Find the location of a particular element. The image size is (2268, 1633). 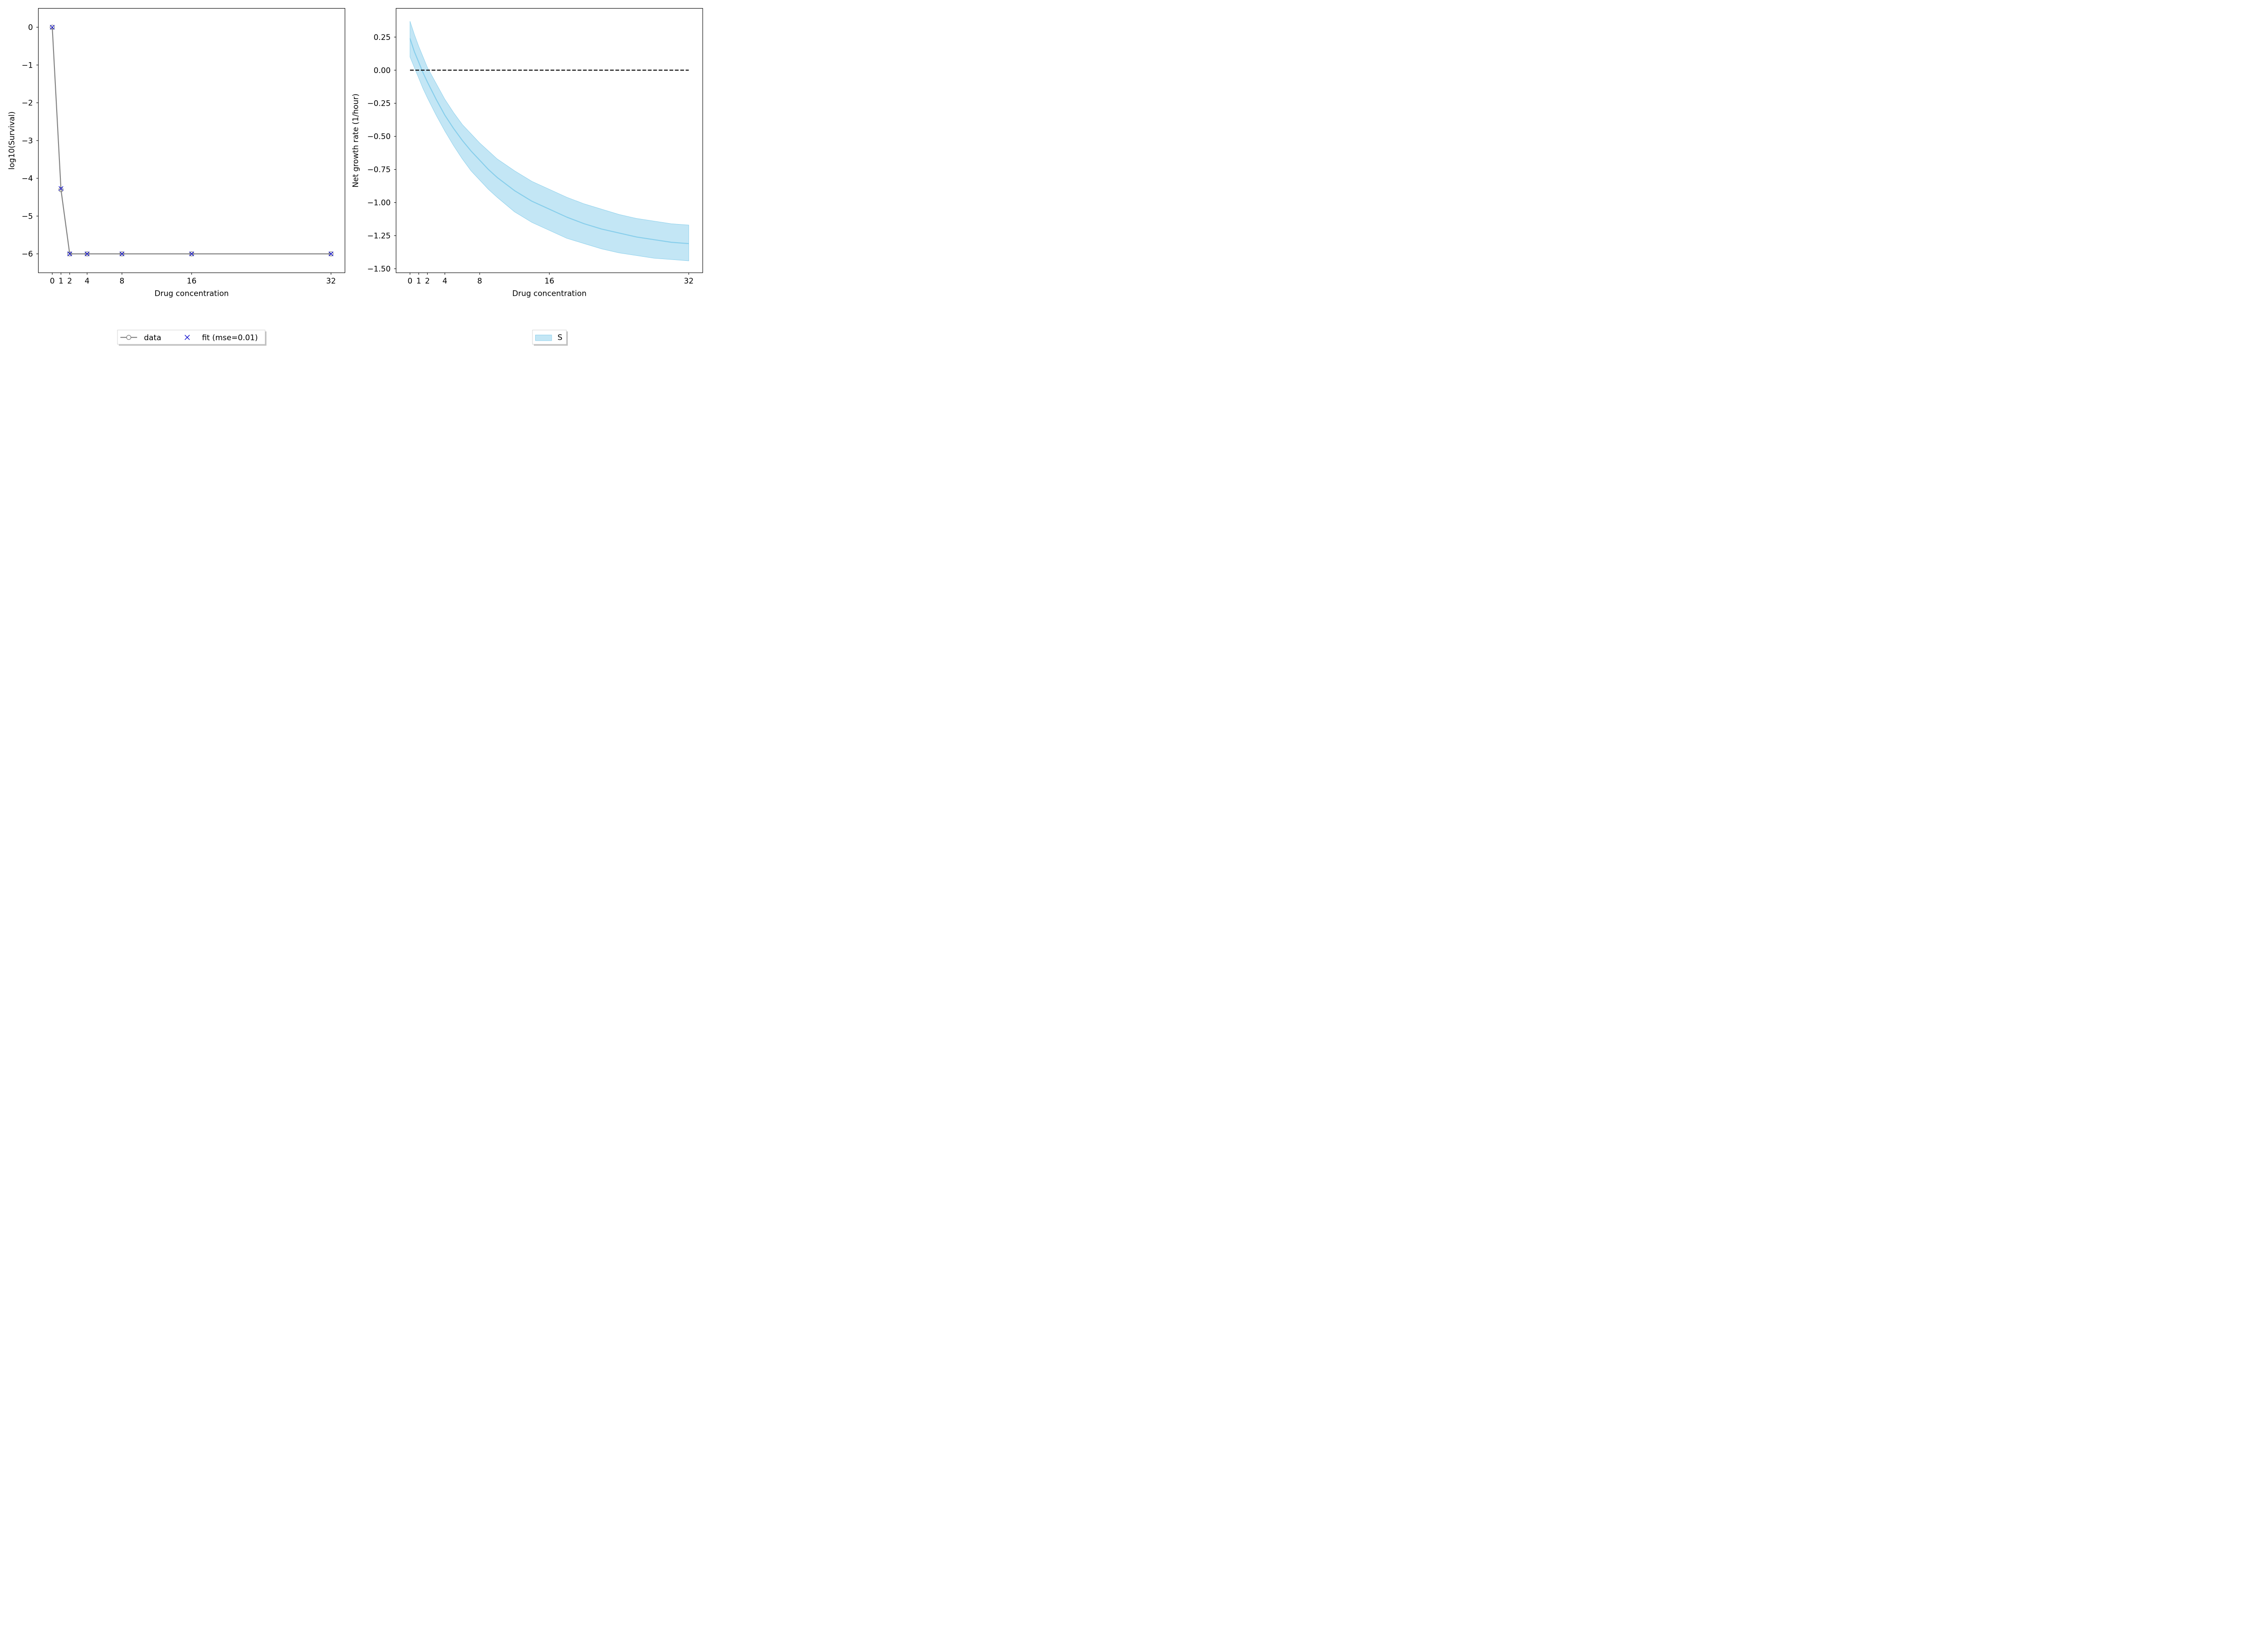

series-line-data is located at coordinates (192, 140).